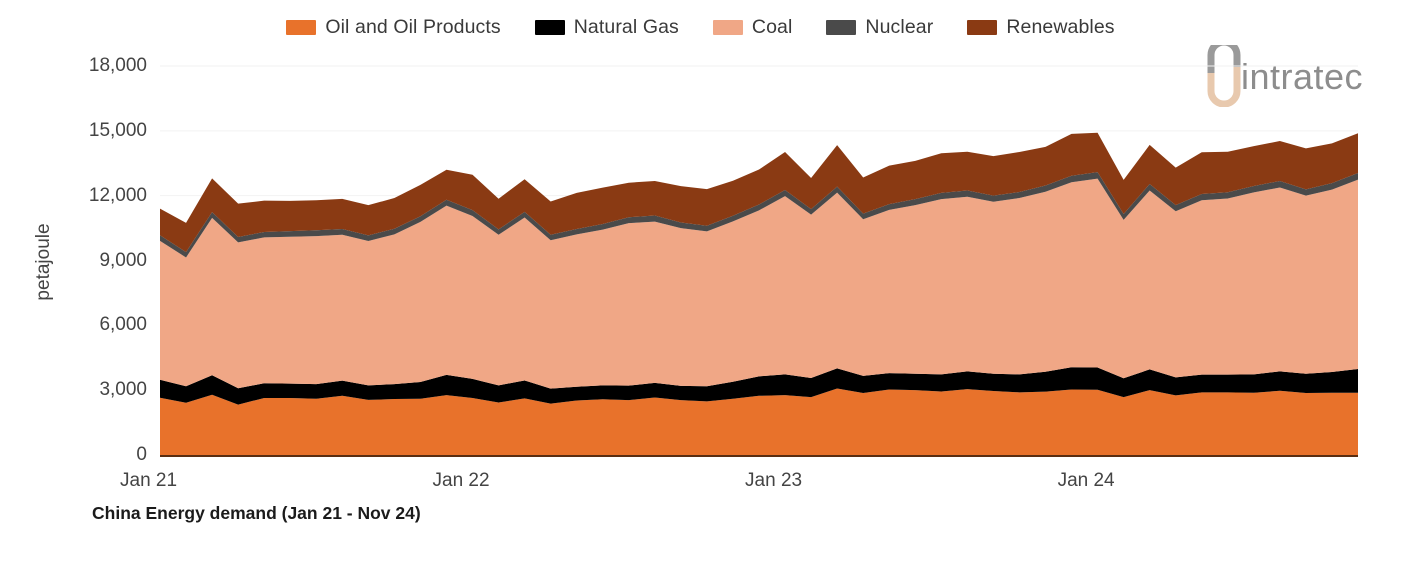  I want to click on area-series-natural-gas, so click(759, 386).